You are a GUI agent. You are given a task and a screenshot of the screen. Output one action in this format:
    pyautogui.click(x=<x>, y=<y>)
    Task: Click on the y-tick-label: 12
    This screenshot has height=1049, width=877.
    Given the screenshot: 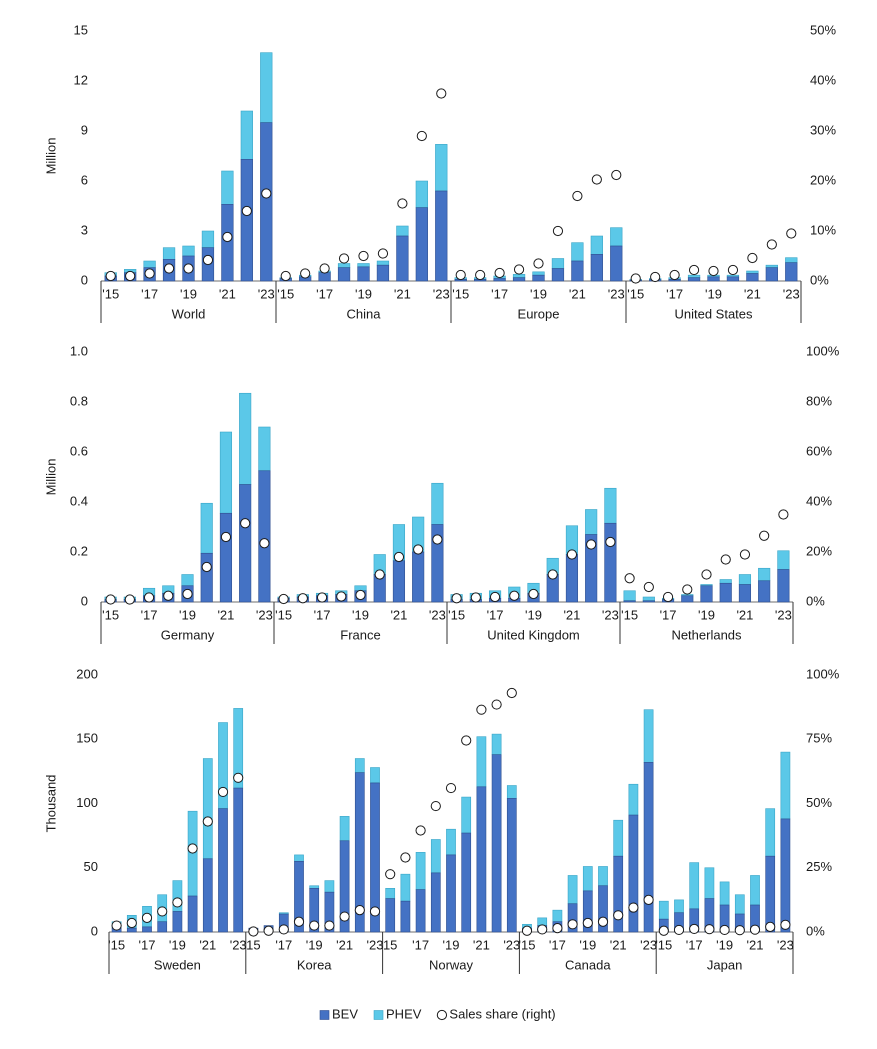 What is the action you would take?
    pyautogui.click(x=81, y=79)
    